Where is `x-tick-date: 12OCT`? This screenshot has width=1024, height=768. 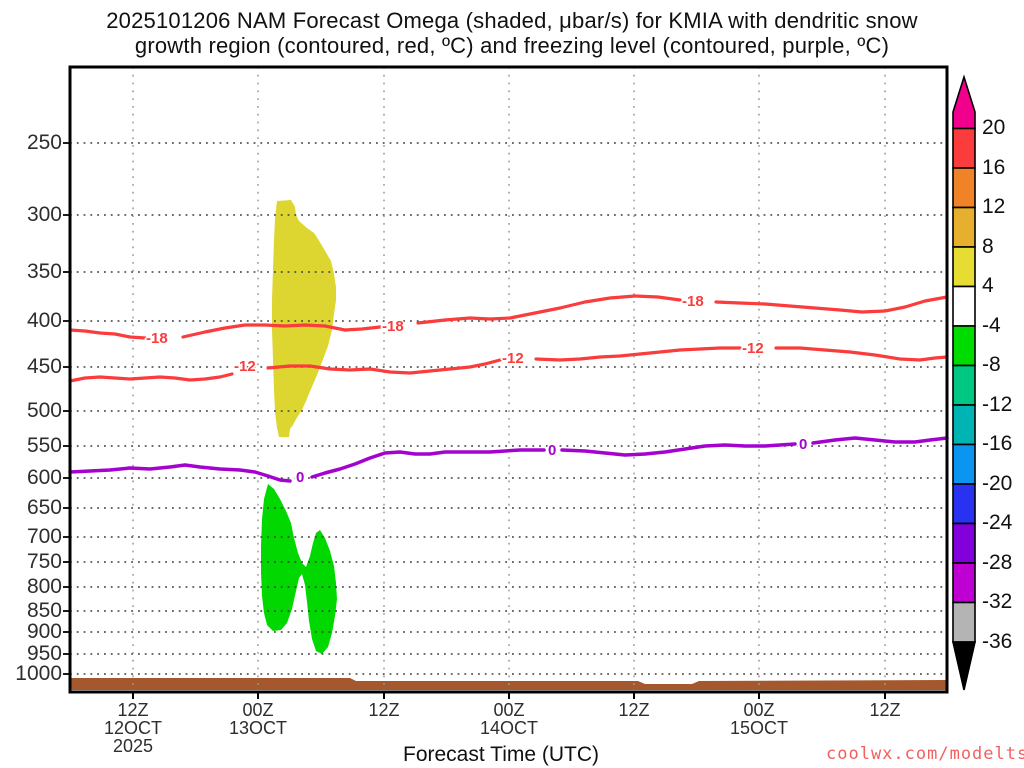 x-tick-date: 12OCT is located at coordinates (133, 728).